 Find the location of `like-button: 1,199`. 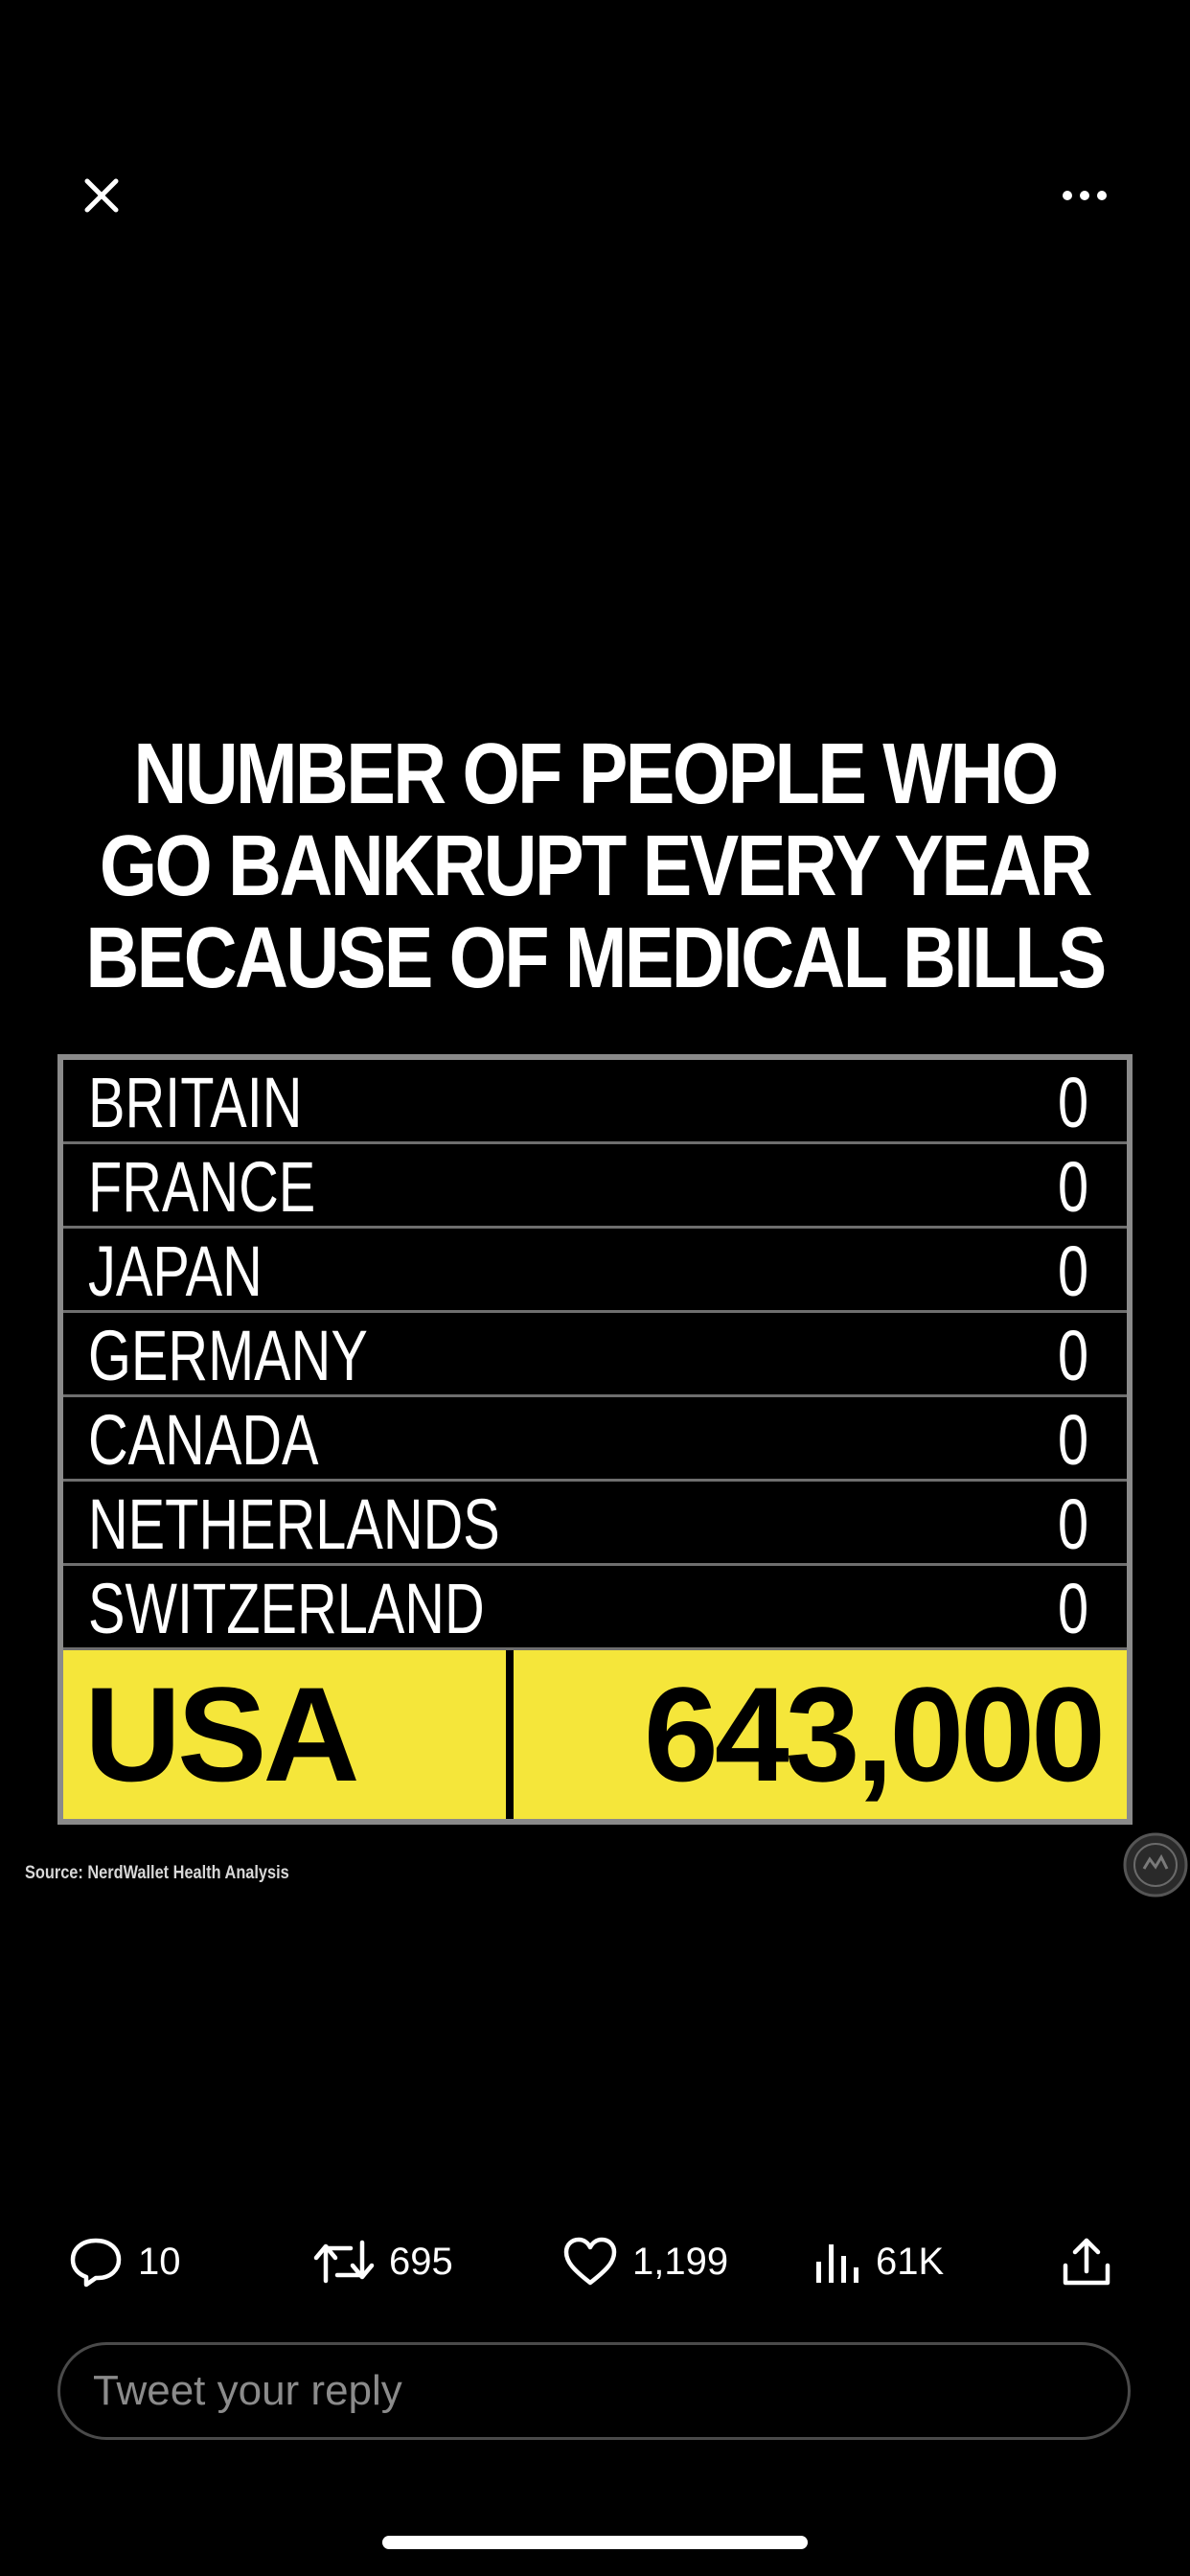

like-button: 1,199 is located at coordinates (645, 2261).